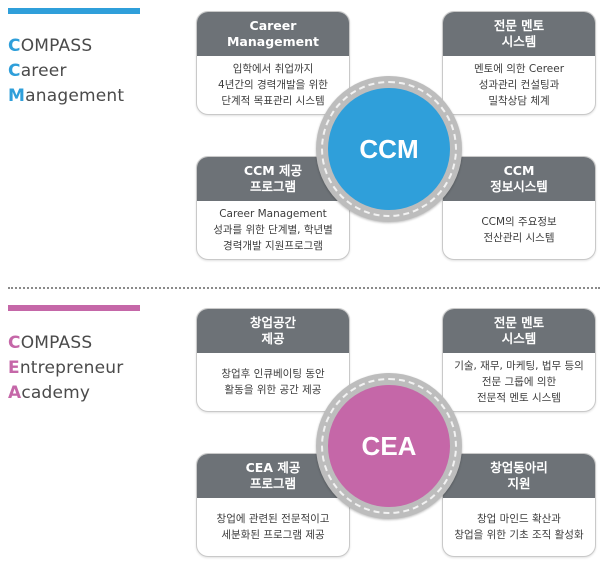 The width and height of the screenshot is (607, 577). What do you see at coordinates (519, 476) in the screenshot?
I see `card-heading: 창업동아리 지원` at bounding box center [519, 476].